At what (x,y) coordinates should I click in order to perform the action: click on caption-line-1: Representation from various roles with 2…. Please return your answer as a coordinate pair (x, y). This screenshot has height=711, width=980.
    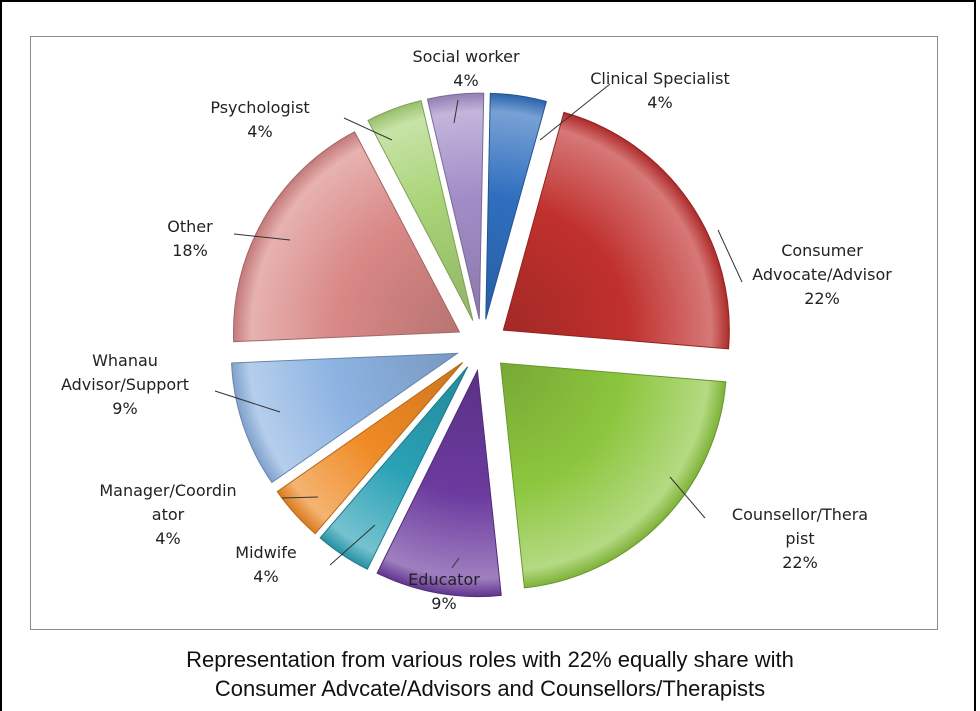
    Looking at the image, I should click on (490, 659).